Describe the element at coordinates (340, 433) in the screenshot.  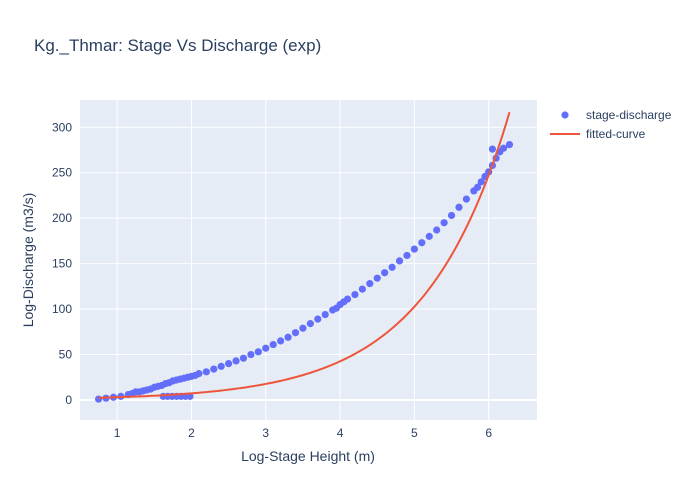
I see `x-tick-label: 4` at that location.